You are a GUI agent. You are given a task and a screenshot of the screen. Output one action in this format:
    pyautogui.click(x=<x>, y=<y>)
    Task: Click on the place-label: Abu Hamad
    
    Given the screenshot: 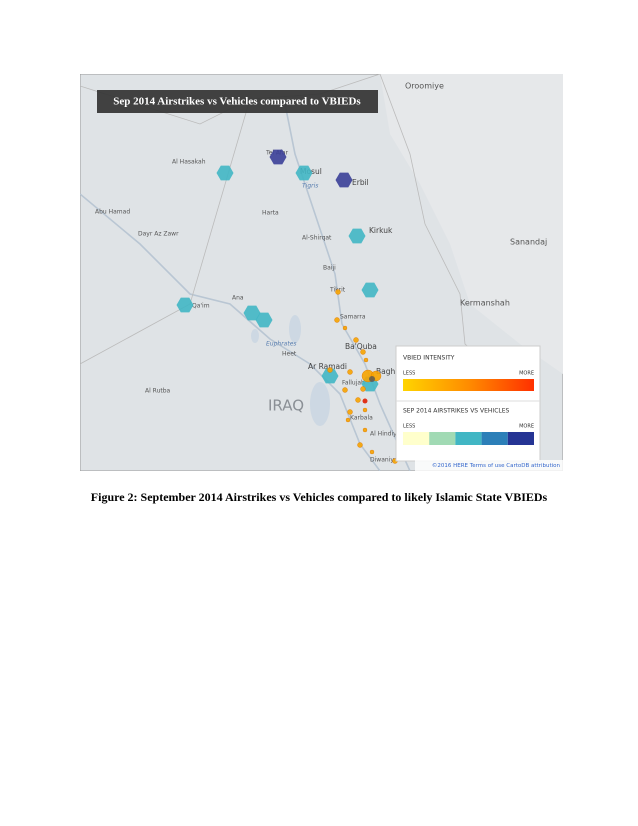 What is the action you would take?
    pyautogui.click(x=112, y=212)
    